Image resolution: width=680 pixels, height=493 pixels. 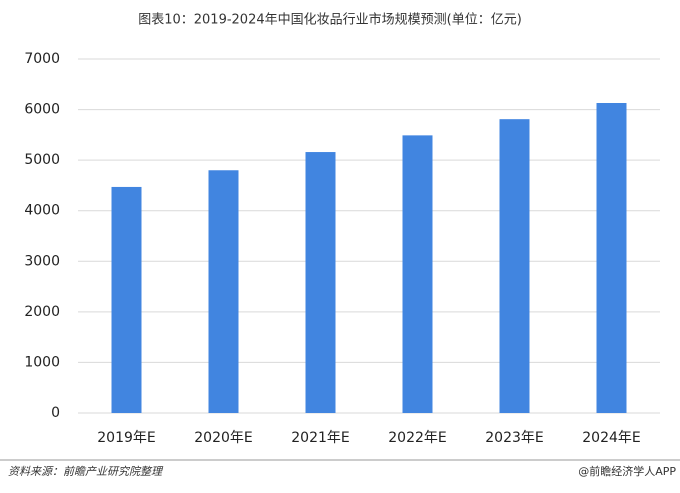 I want to click on y-tick-label: 4000, so click(x=42, y=211).